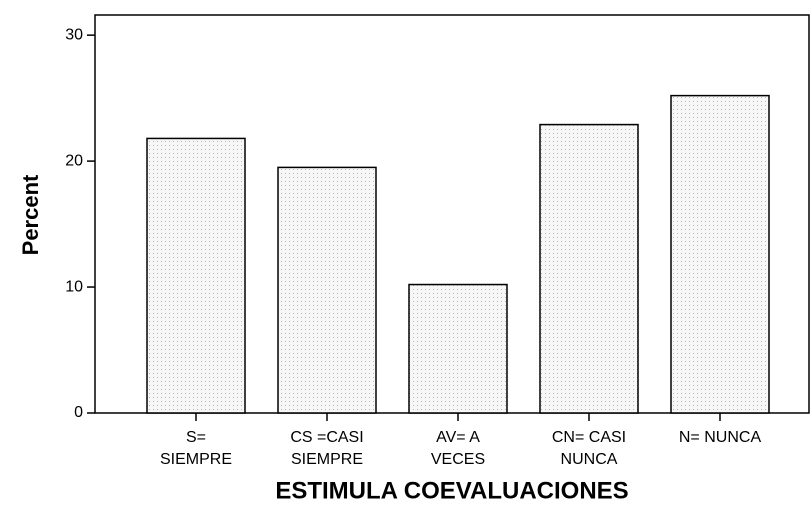  I want to click on x-tick-label: CN= CASI, so click(589, 437).